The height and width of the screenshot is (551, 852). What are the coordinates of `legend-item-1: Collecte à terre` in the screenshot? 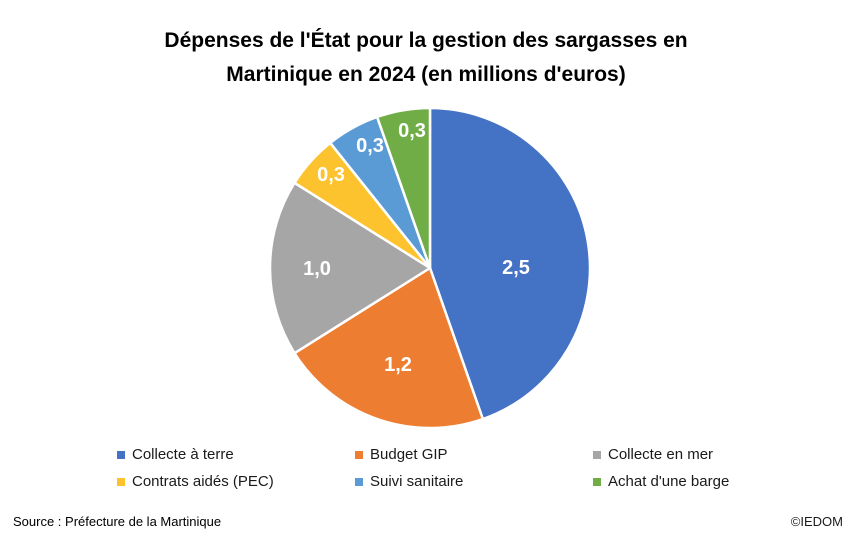 It's located at (236, 454).